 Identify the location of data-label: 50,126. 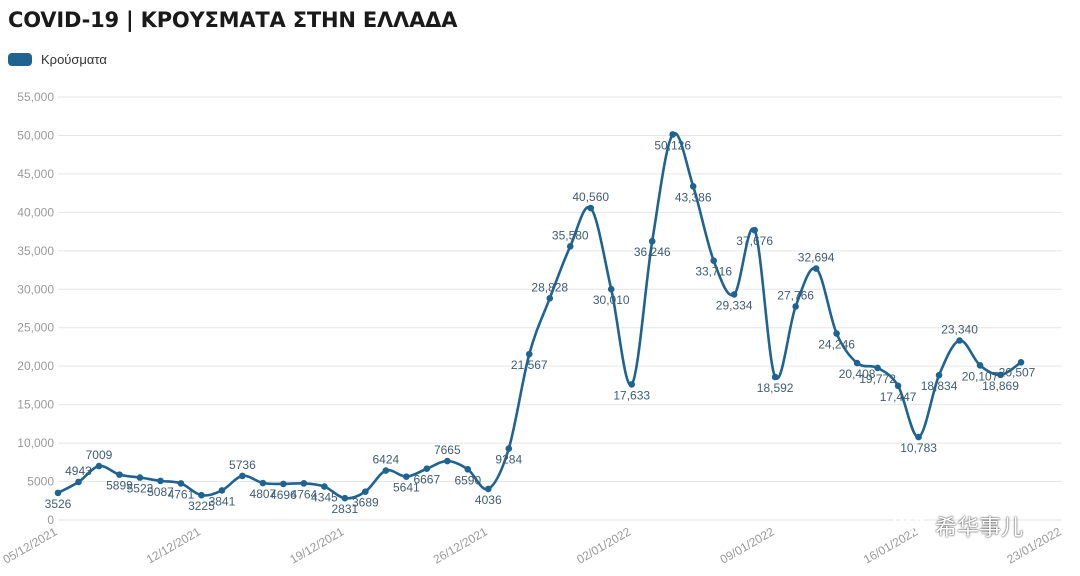
(672, 145).